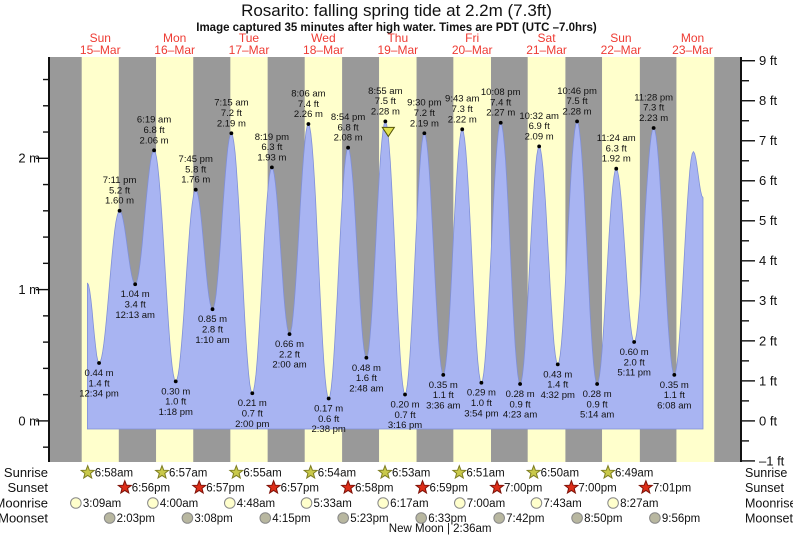 Image resolution: width=793 pixels, height=537 pixels. Describe the element at coordinates (539, 126) in the screenshot. I see `tide-extreme-label-line: 6.9 ft` at that location.